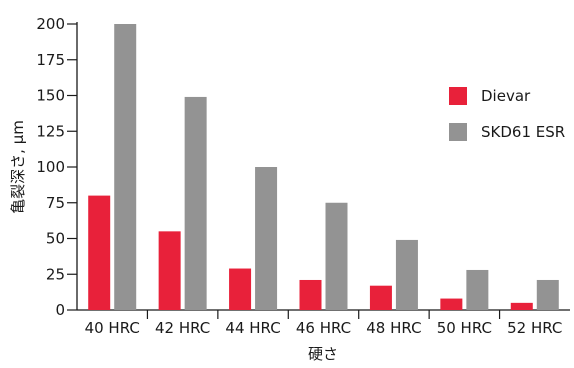 The height and width of the screenshot is (368, 574). What do you see at coordinates (240, 289) in the screenshot?
I see `bar-dievar-44-hrc` at bounding box center [240, 289].